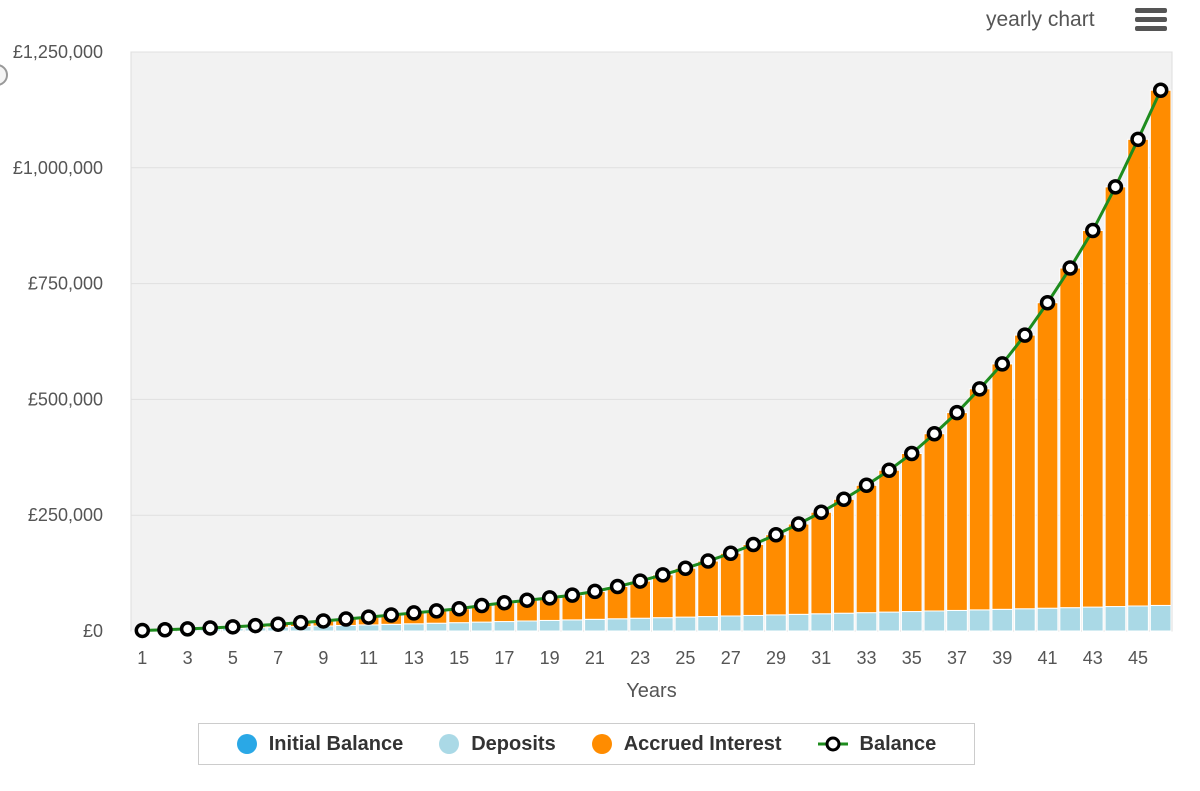 The image size is (1200, 791). What do you see at coordinates (319, 744) in the screenshot?
I see `legend-item-initial-balance: Initial Balance` at bounding box center [319, 744].